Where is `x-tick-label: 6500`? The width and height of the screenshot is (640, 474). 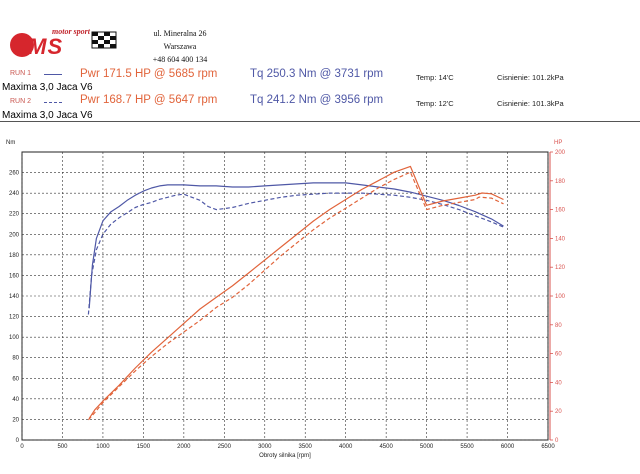 x-tick-label: 6500 is located at coordinates (548, 447).